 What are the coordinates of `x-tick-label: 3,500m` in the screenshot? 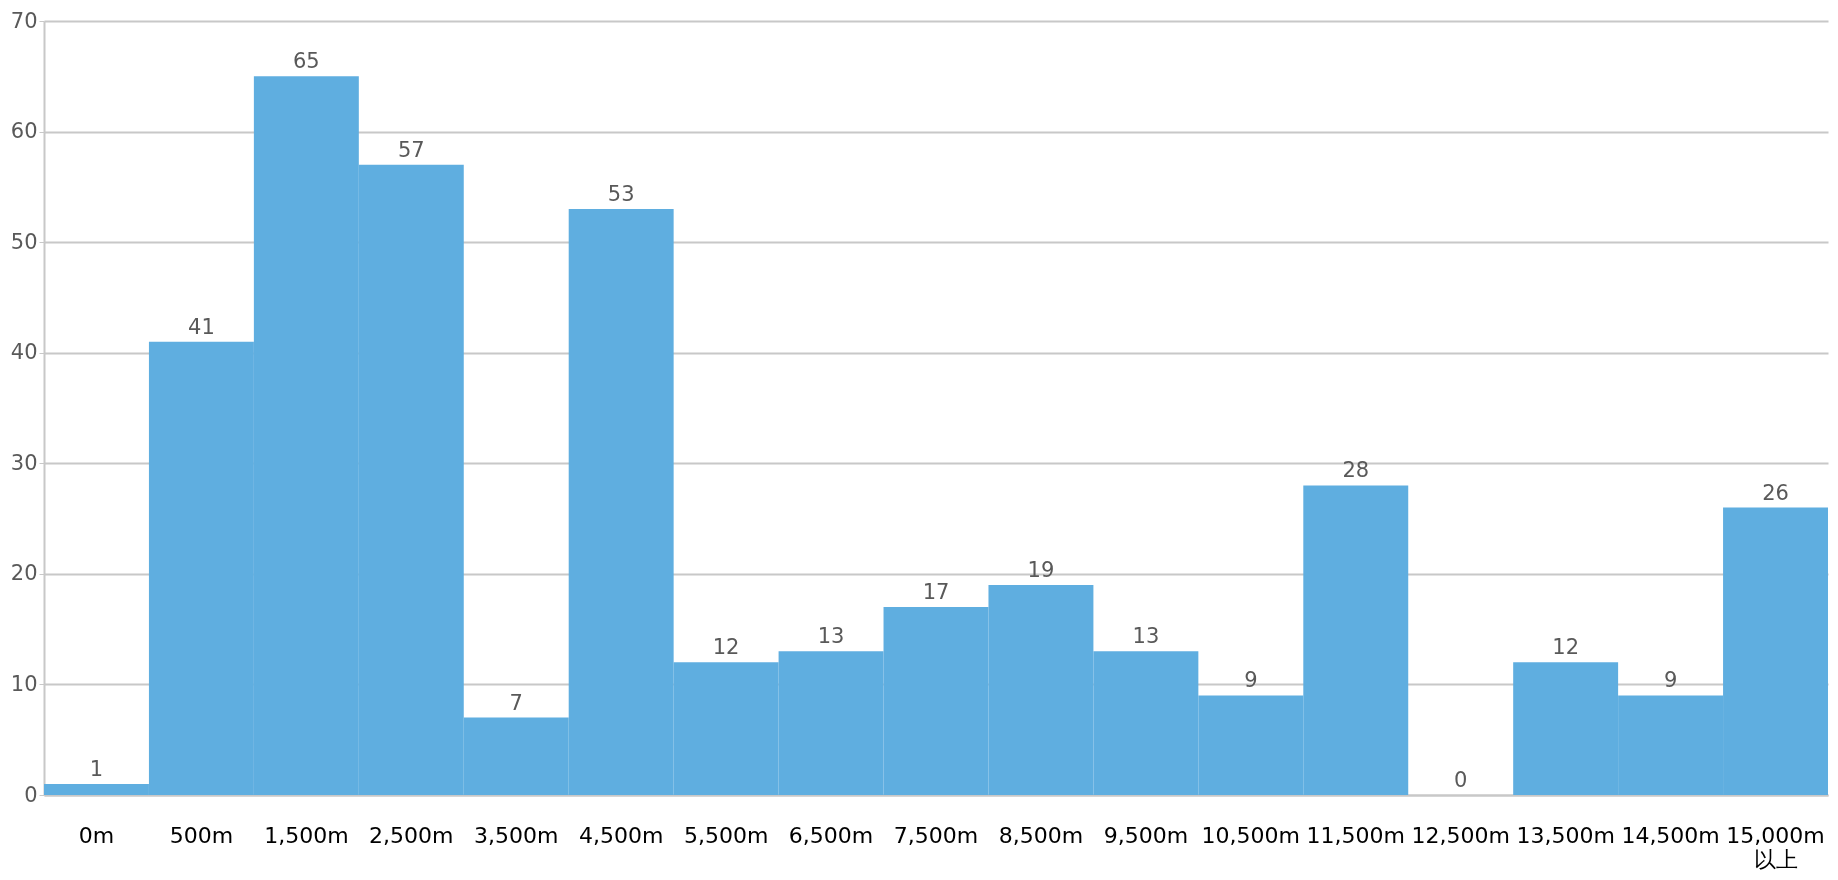 It's located at (516, 835).